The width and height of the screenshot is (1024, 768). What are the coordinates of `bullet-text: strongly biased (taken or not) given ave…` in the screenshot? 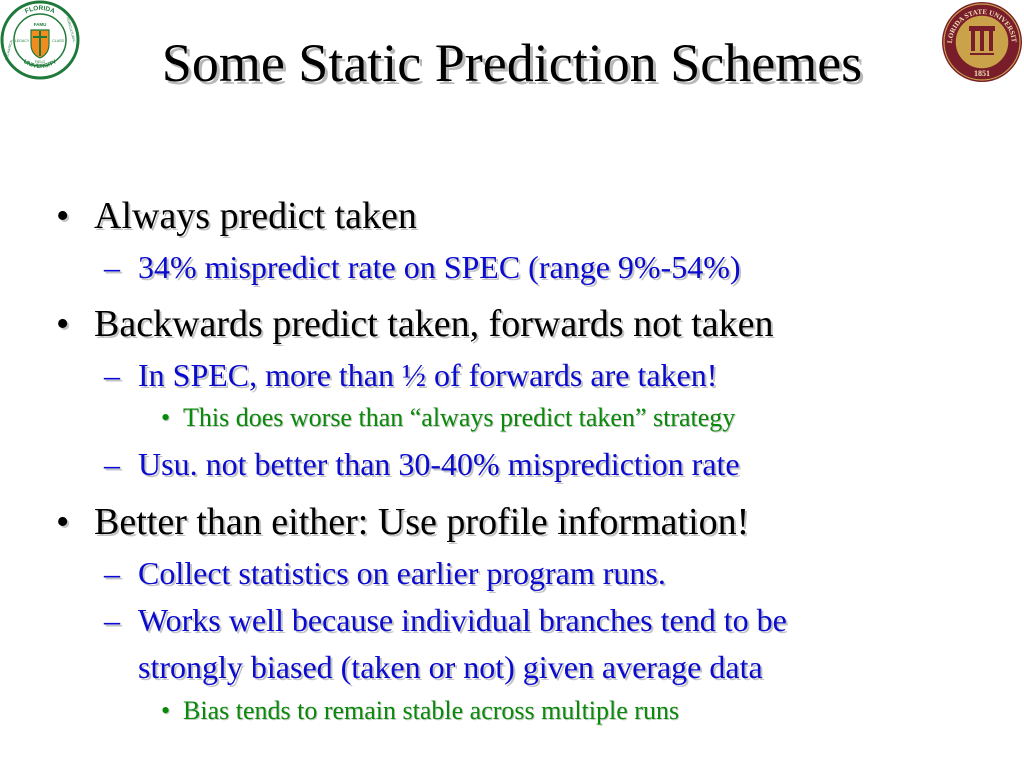 It's located at (450, 667).